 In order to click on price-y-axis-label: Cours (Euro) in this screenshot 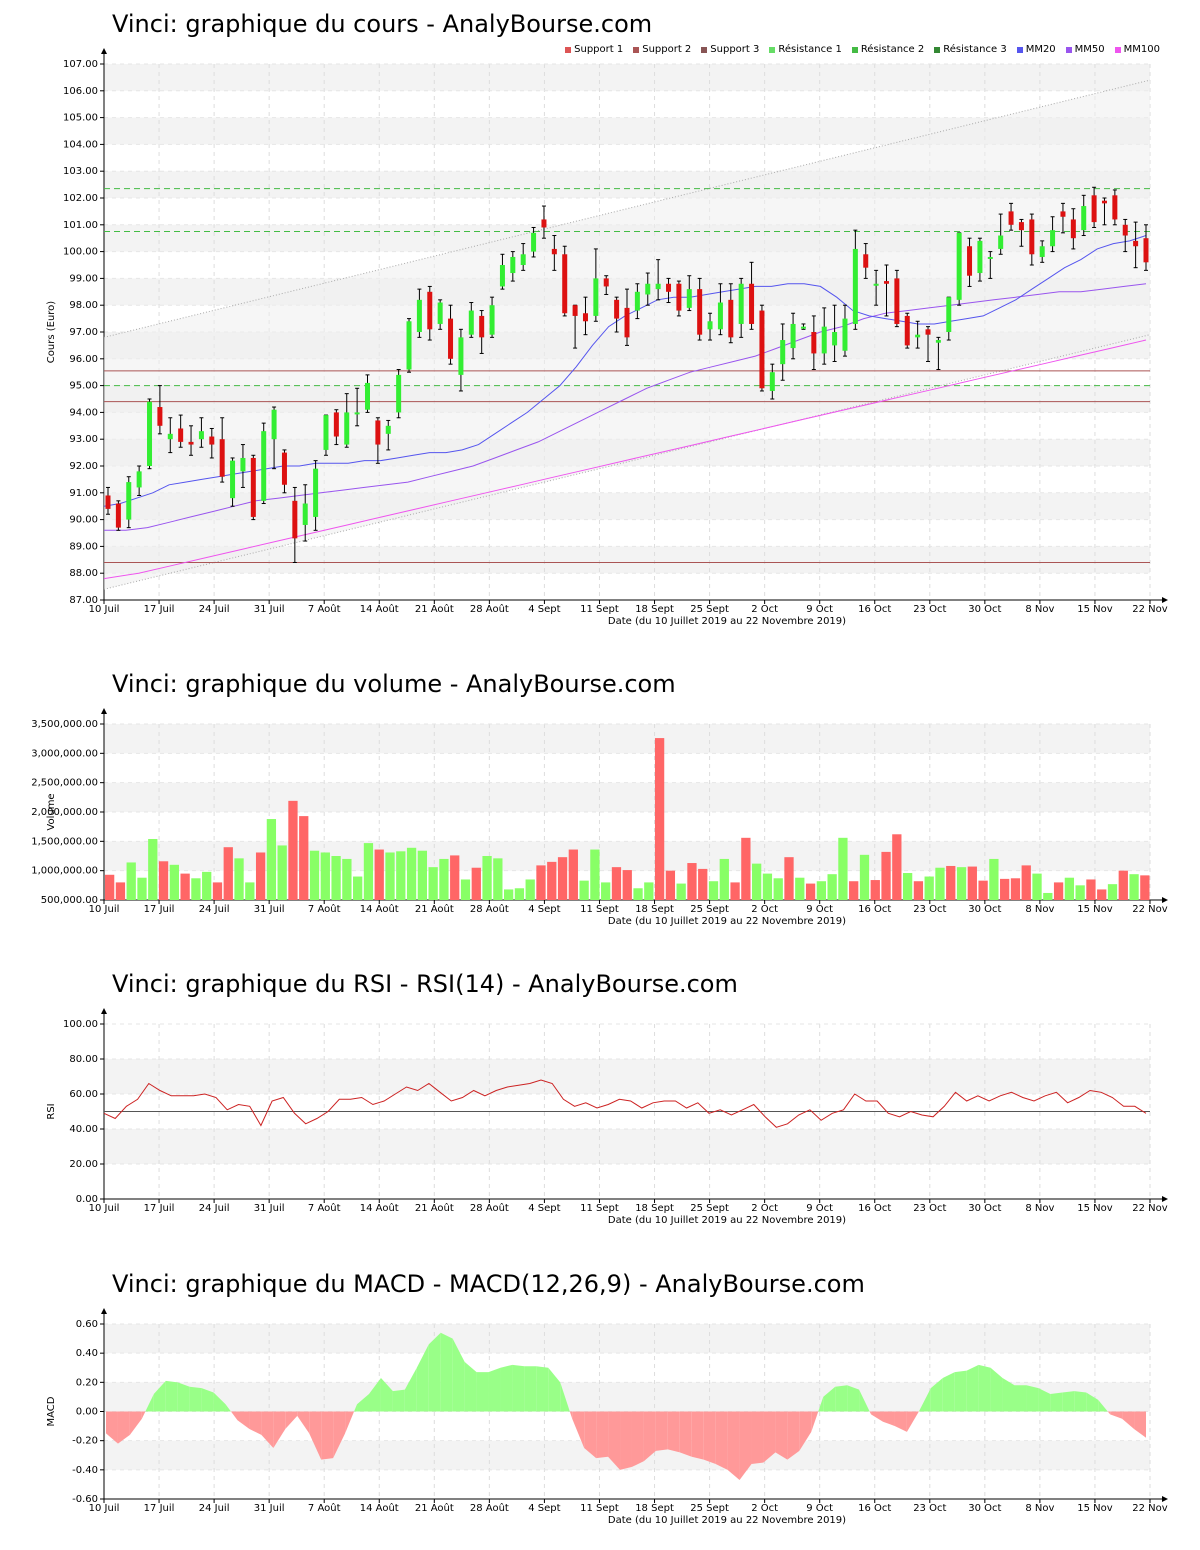, I will do `click(51, 332)`.